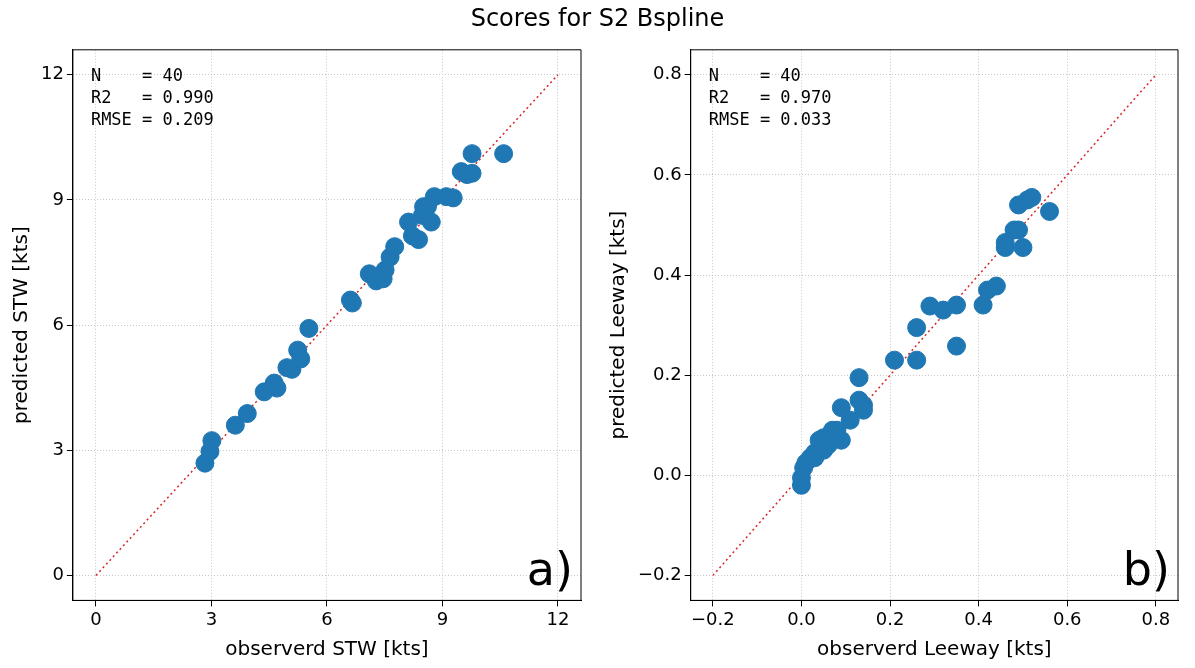  What do you see at coordinates (667, 173) in the screenshot?
I see `y-tick-label: 0.6` at bounding box center [667, 173].